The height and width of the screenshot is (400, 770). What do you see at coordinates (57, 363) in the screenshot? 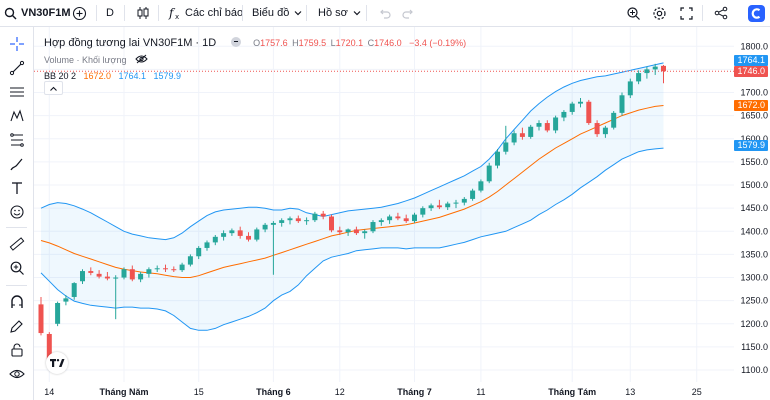
I see `tradingview-watermark` at bounding box center [57, 363].